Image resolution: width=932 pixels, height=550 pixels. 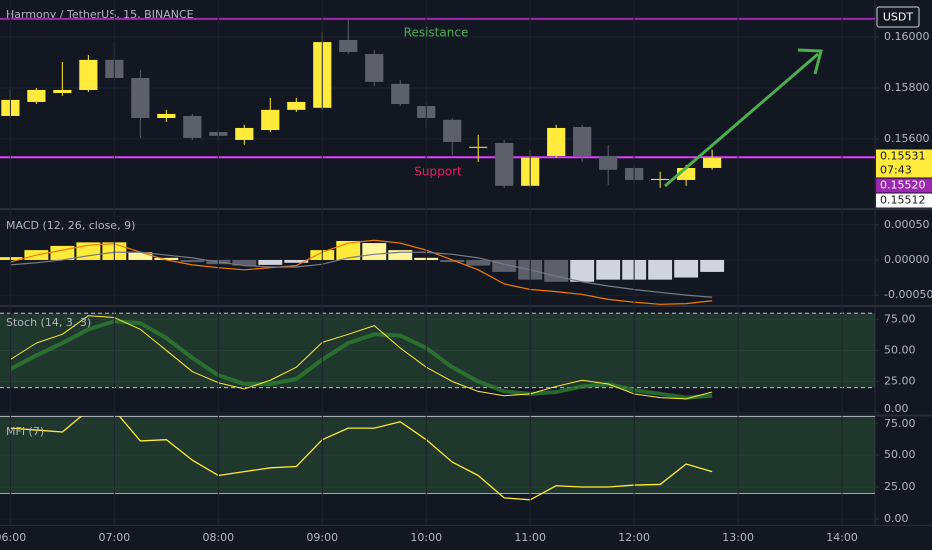 I want to click on currency-badge, so click(x=898, y=17).